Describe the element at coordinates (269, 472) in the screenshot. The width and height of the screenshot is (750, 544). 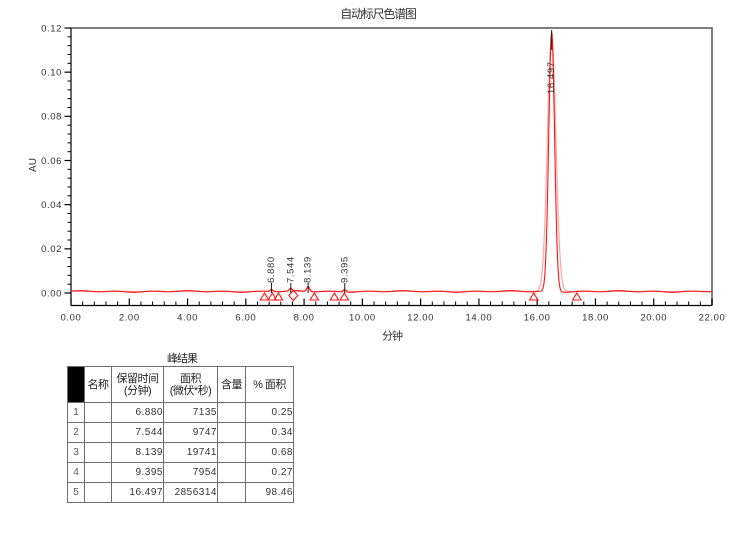
I see `cell-pct: 0.27` at that location.